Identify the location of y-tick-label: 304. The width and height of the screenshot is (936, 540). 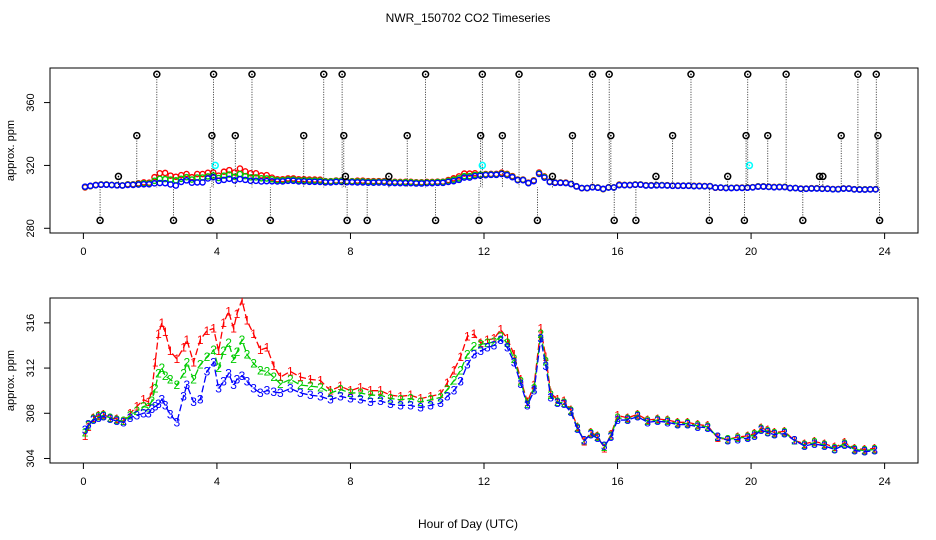
(31, 458).